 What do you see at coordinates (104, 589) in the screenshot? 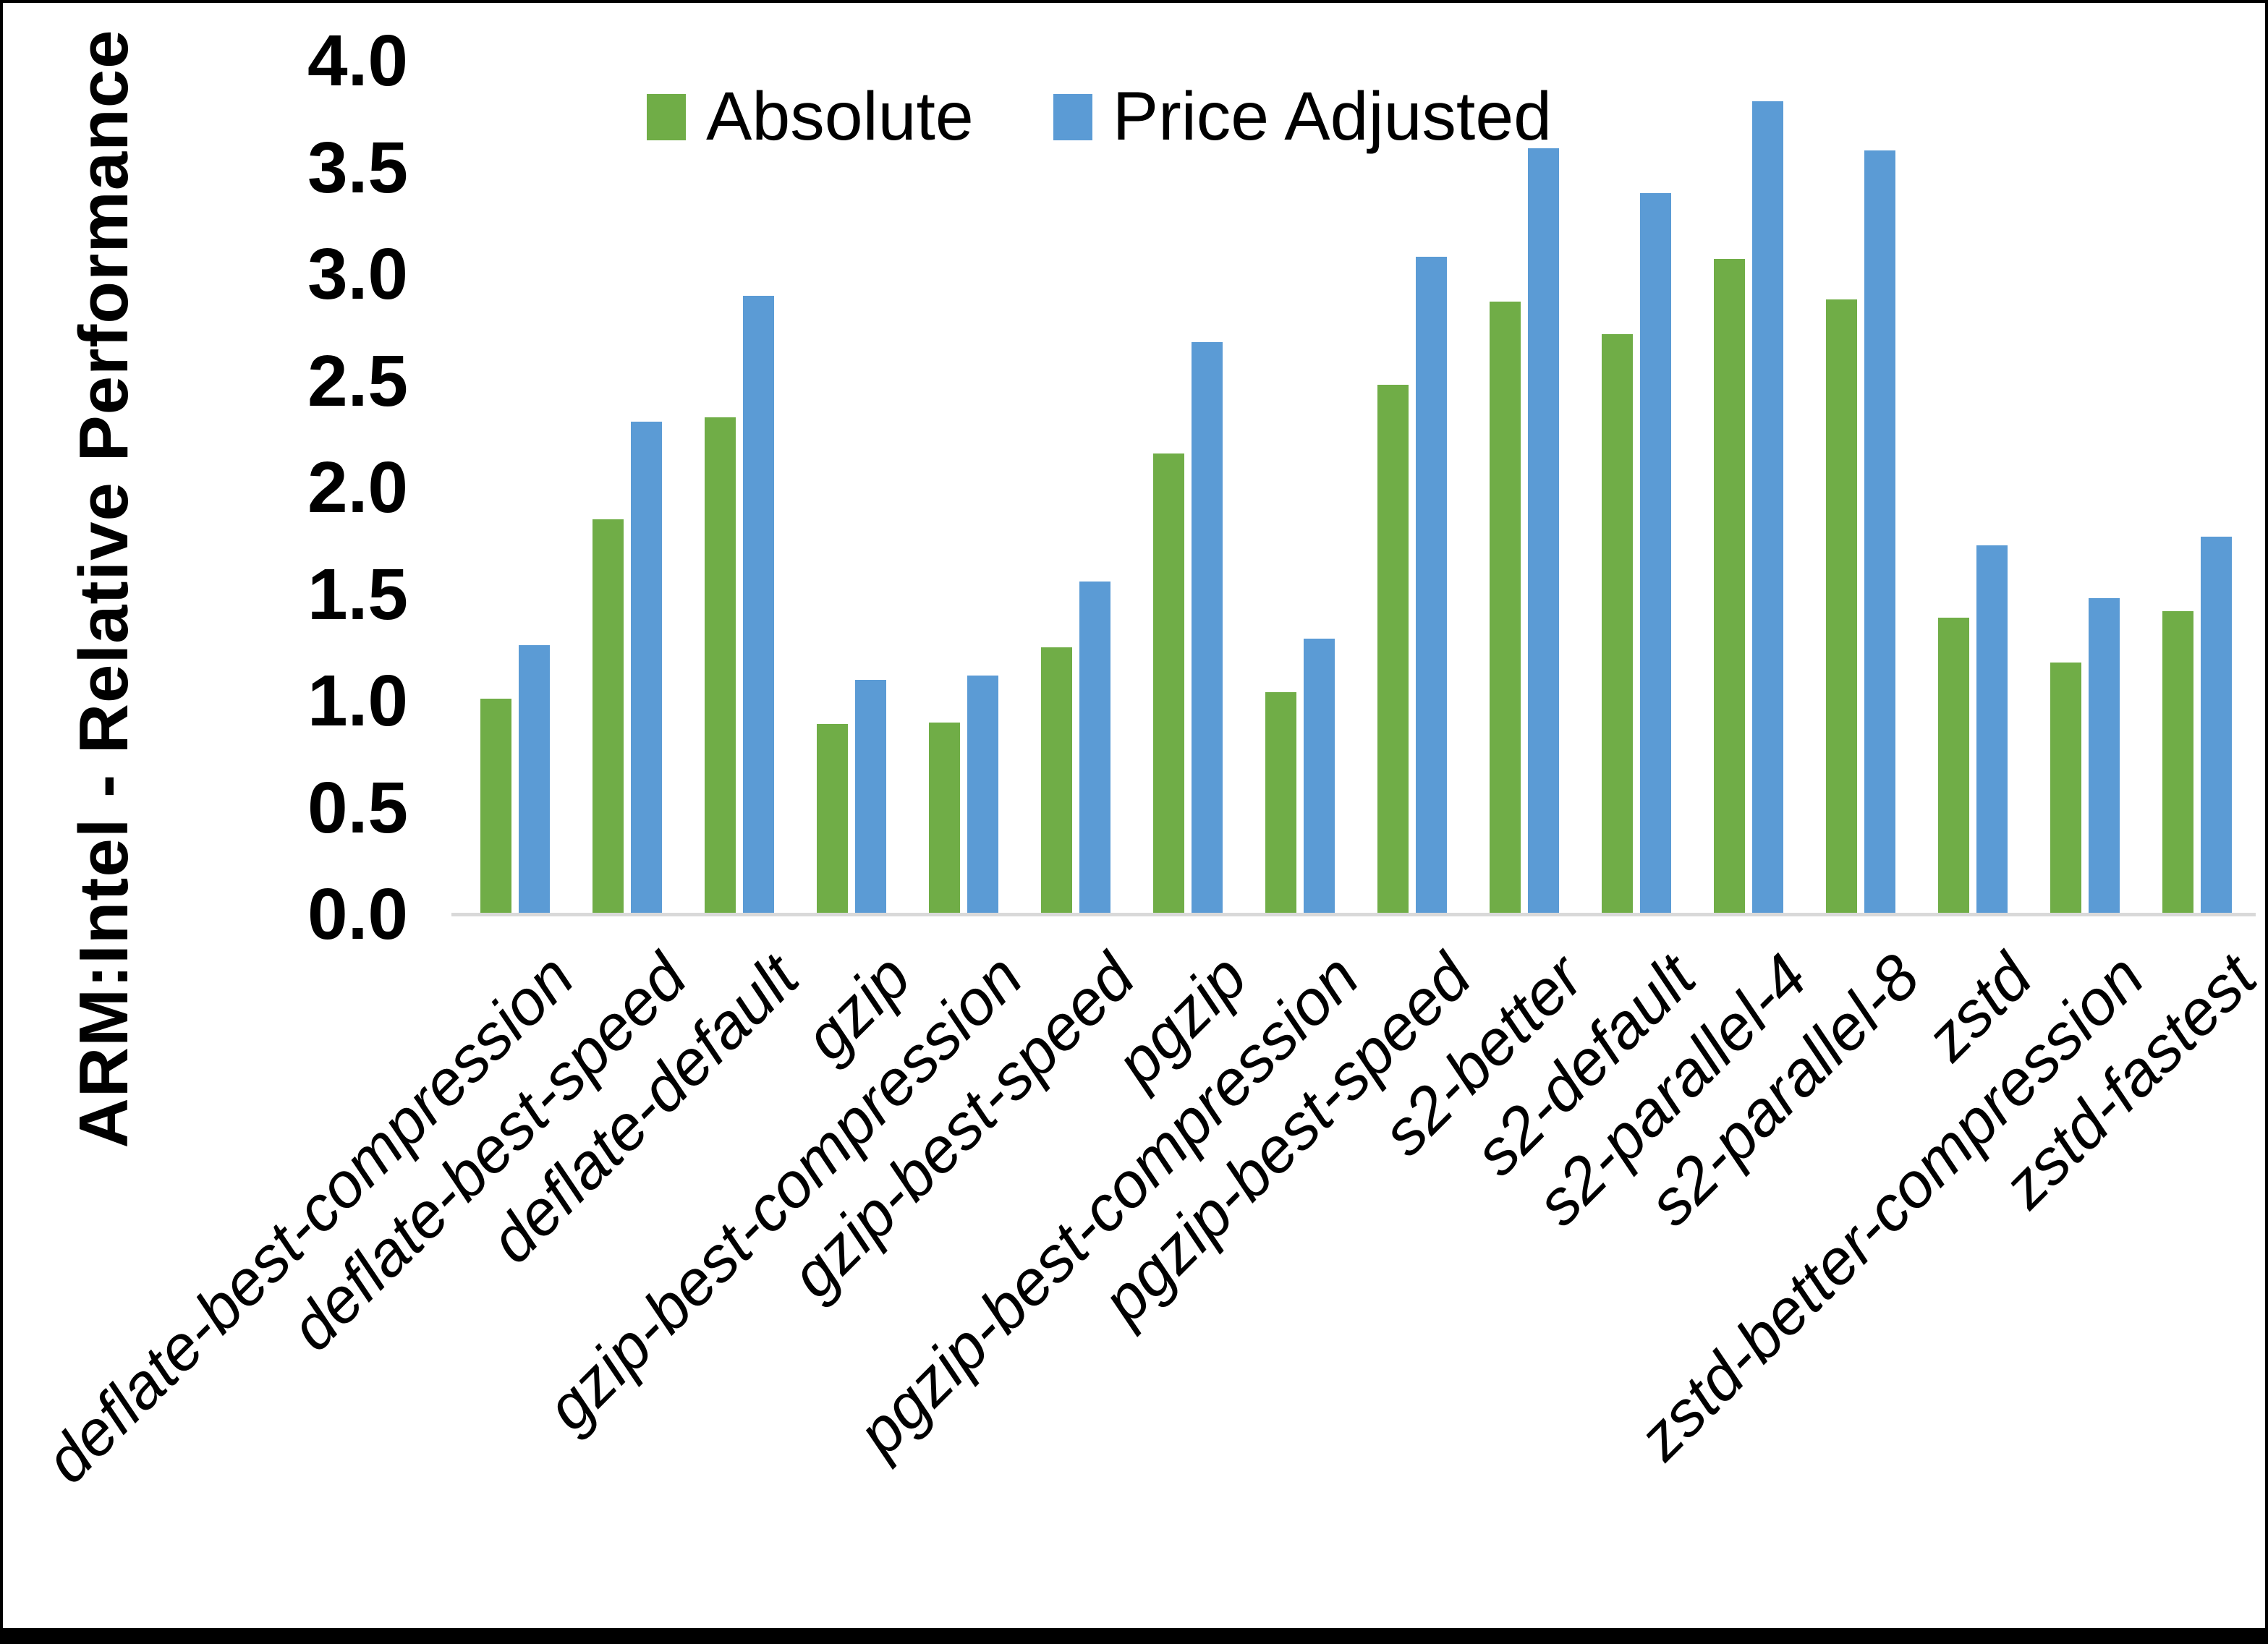
I see `y-axis-title: ARM:Intel - Relative Performance` at bounding box center [104, 589].